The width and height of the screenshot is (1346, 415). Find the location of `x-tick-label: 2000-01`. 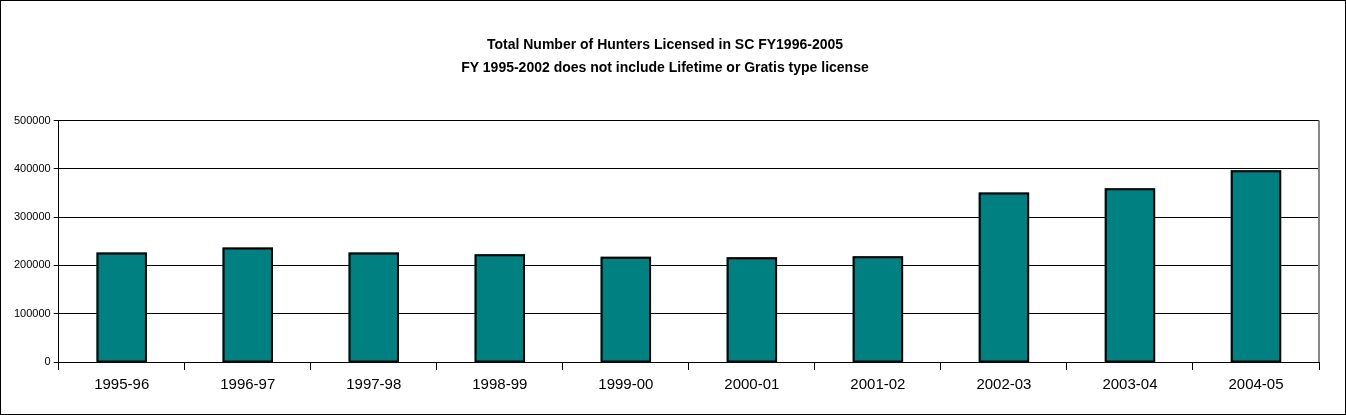

x-tick-label: 2000-01 is located at coordinates (752, 384).